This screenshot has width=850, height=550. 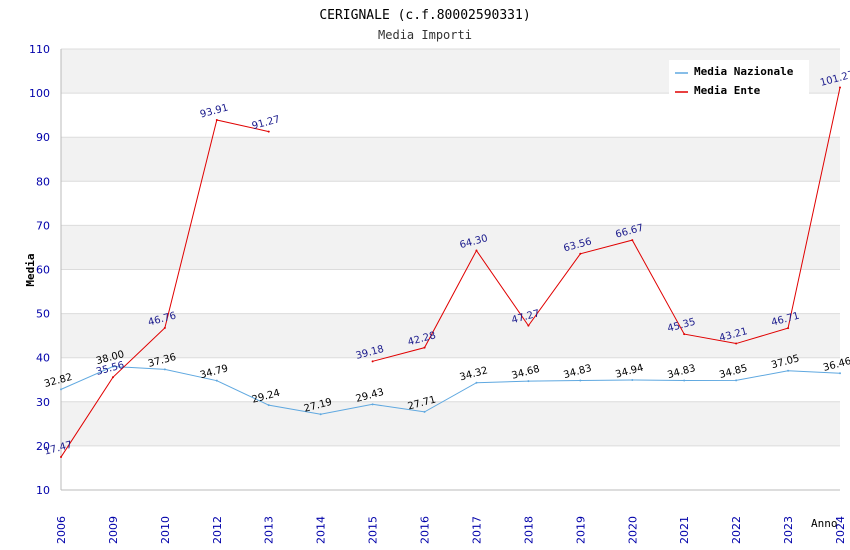 What do you see at coordinates (632, 240) in the screenshot?
I see `data-point-media-ente-2020` at bounding box center [632, 240].